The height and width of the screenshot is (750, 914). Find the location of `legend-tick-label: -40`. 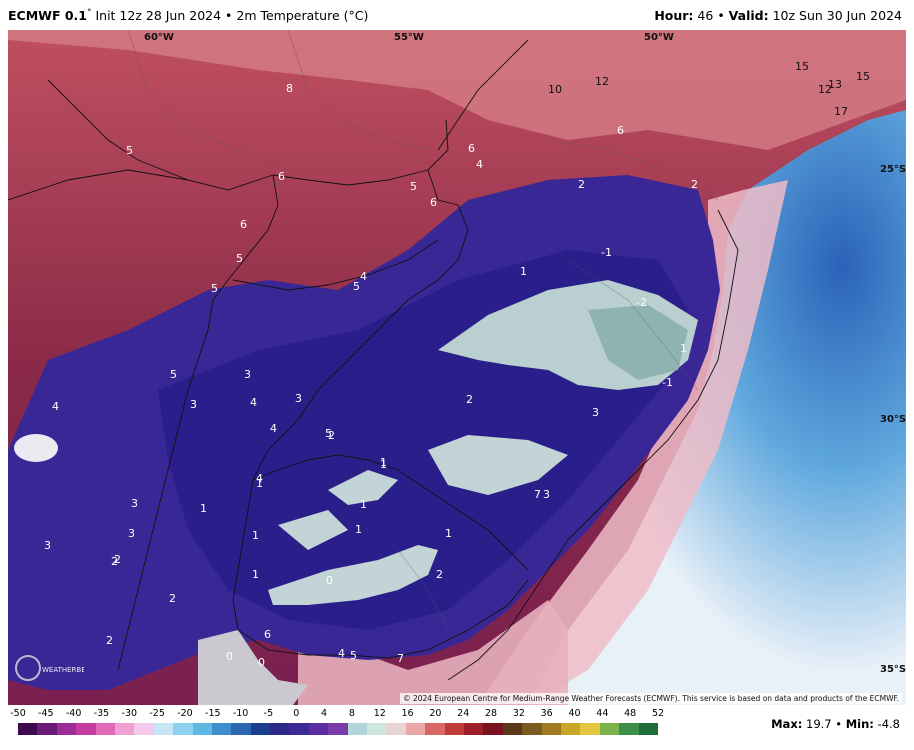

legend-tick-label: -40 is located at coordinates (73, 713).